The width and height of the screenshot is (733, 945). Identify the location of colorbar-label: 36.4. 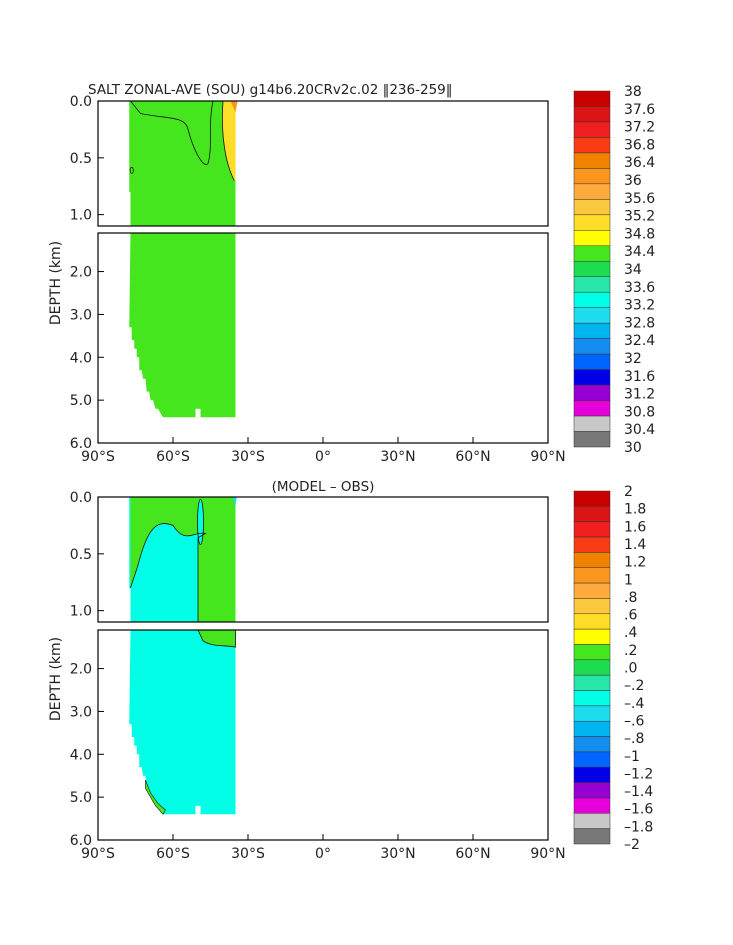
(639, 163).